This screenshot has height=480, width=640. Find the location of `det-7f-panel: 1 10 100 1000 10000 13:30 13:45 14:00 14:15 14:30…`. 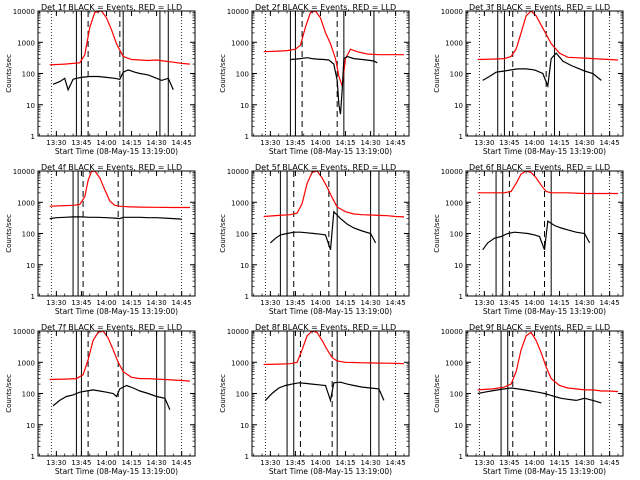

det-7f-panel: 1 10 100 1000 10000 13:30 13:45 14:00 14:15 14:30… is located at coordinates (100, 399).